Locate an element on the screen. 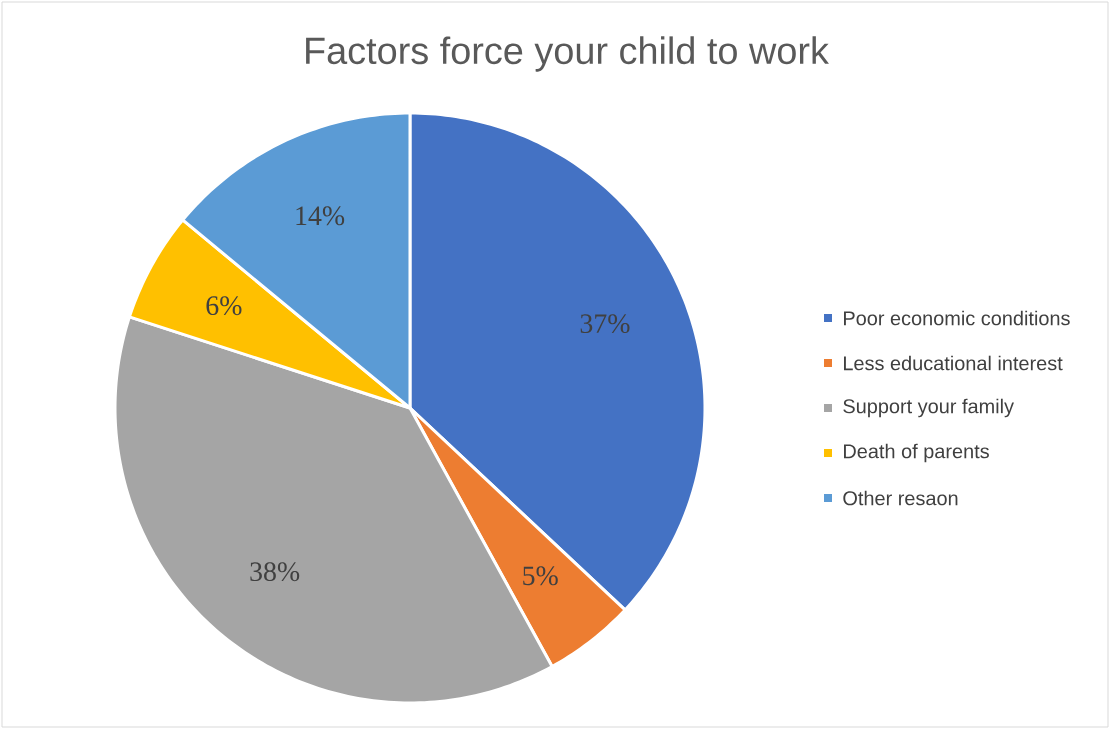  legend-label: Support your family is located at coordinates (928, 408).